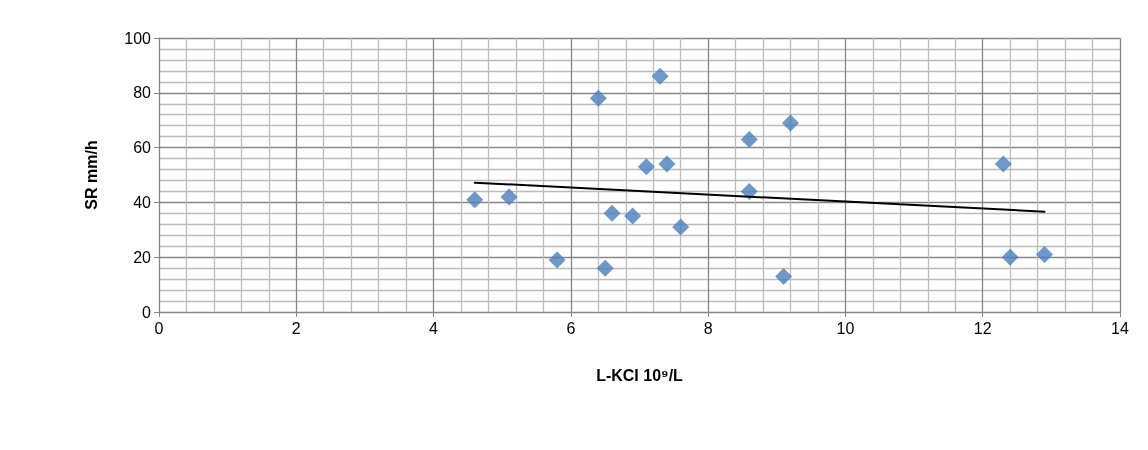 Image resolution: width=1148 pixels, height=450 pixels. Describe the element at coordinates (91, 175) in the screenshot. I see `y-axis-title: SR mm/h` at that location.